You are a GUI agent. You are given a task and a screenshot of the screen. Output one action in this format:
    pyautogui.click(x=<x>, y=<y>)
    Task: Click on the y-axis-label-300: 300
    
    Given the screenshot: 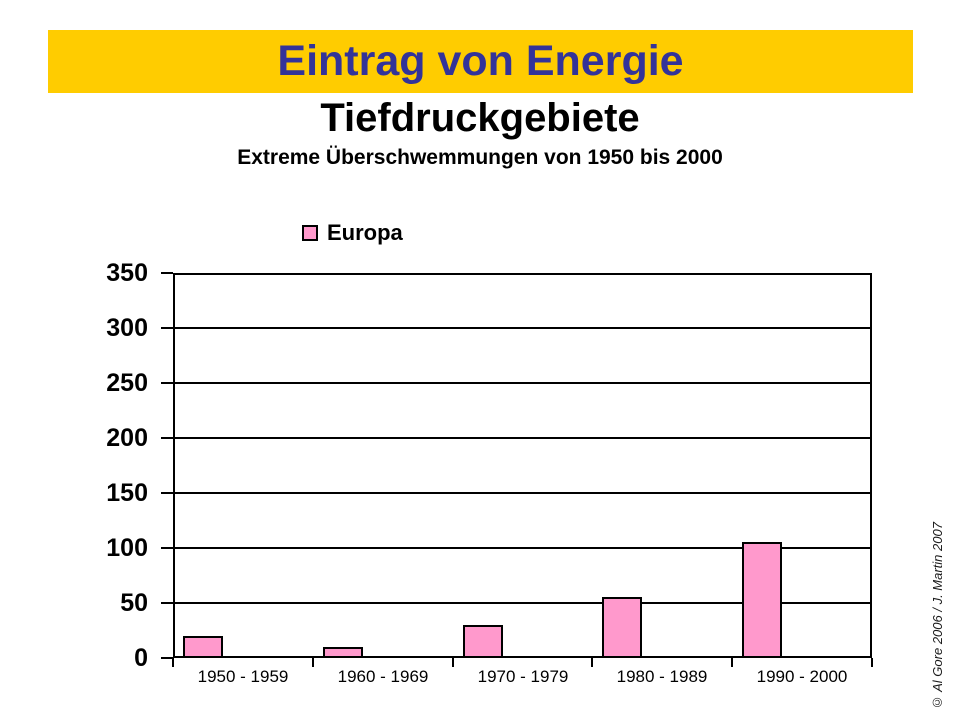 What is the action you would take?
    pyautogui.click(x=127, y=328)
    